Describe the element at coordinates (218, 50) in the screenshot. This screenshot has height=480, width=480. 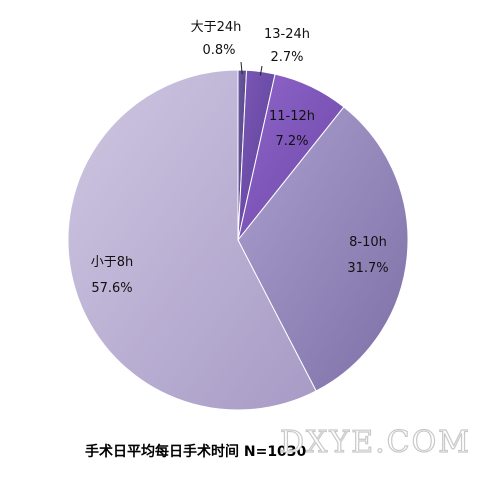
I see `label-gt24-percent: 0.8%` at that location.